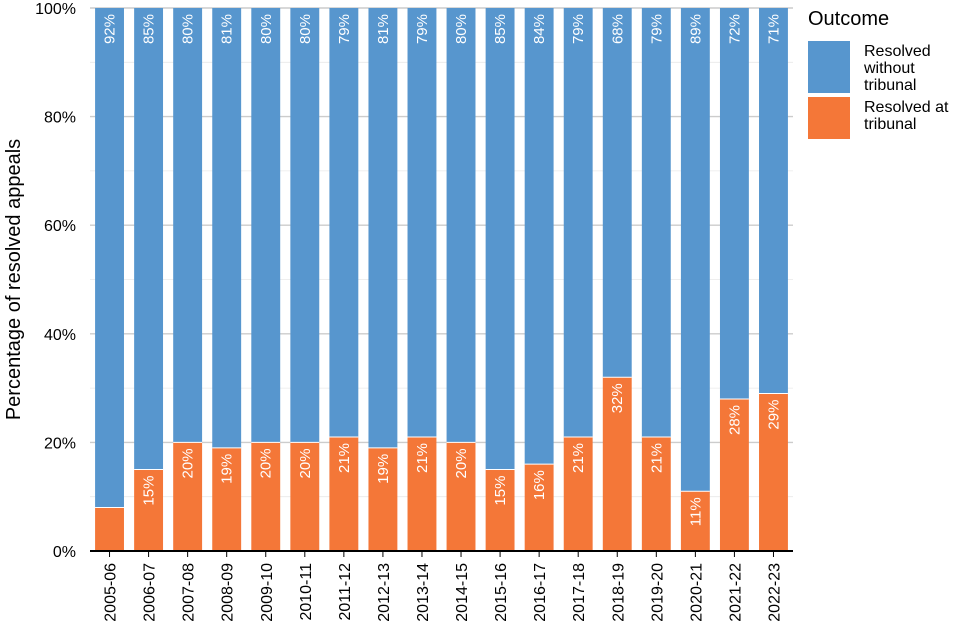 The image size is (960, 640). What do you see at coordinates (111, 592) in the screenshot?
I see `x-tick-label: 2005-06` at bounding box center [111, 592].